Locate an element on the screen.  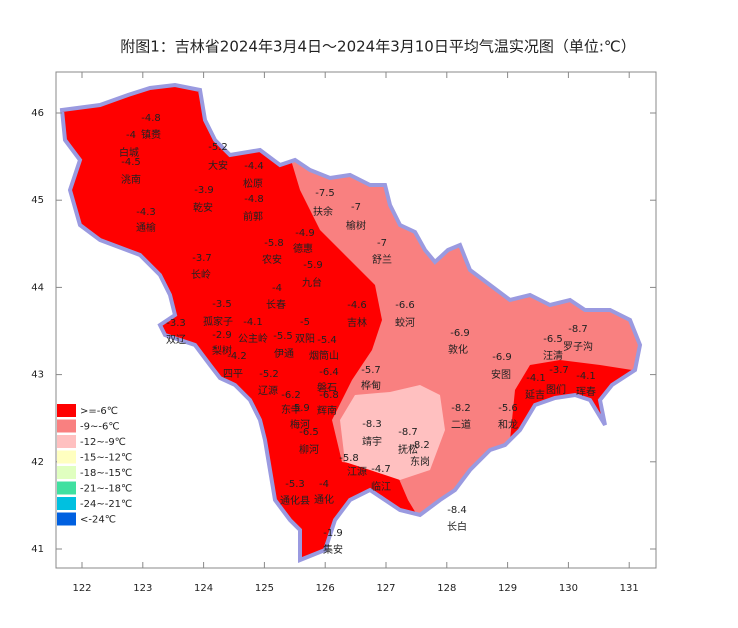
station-name: 双辽 is located at coordinates (176, 340).